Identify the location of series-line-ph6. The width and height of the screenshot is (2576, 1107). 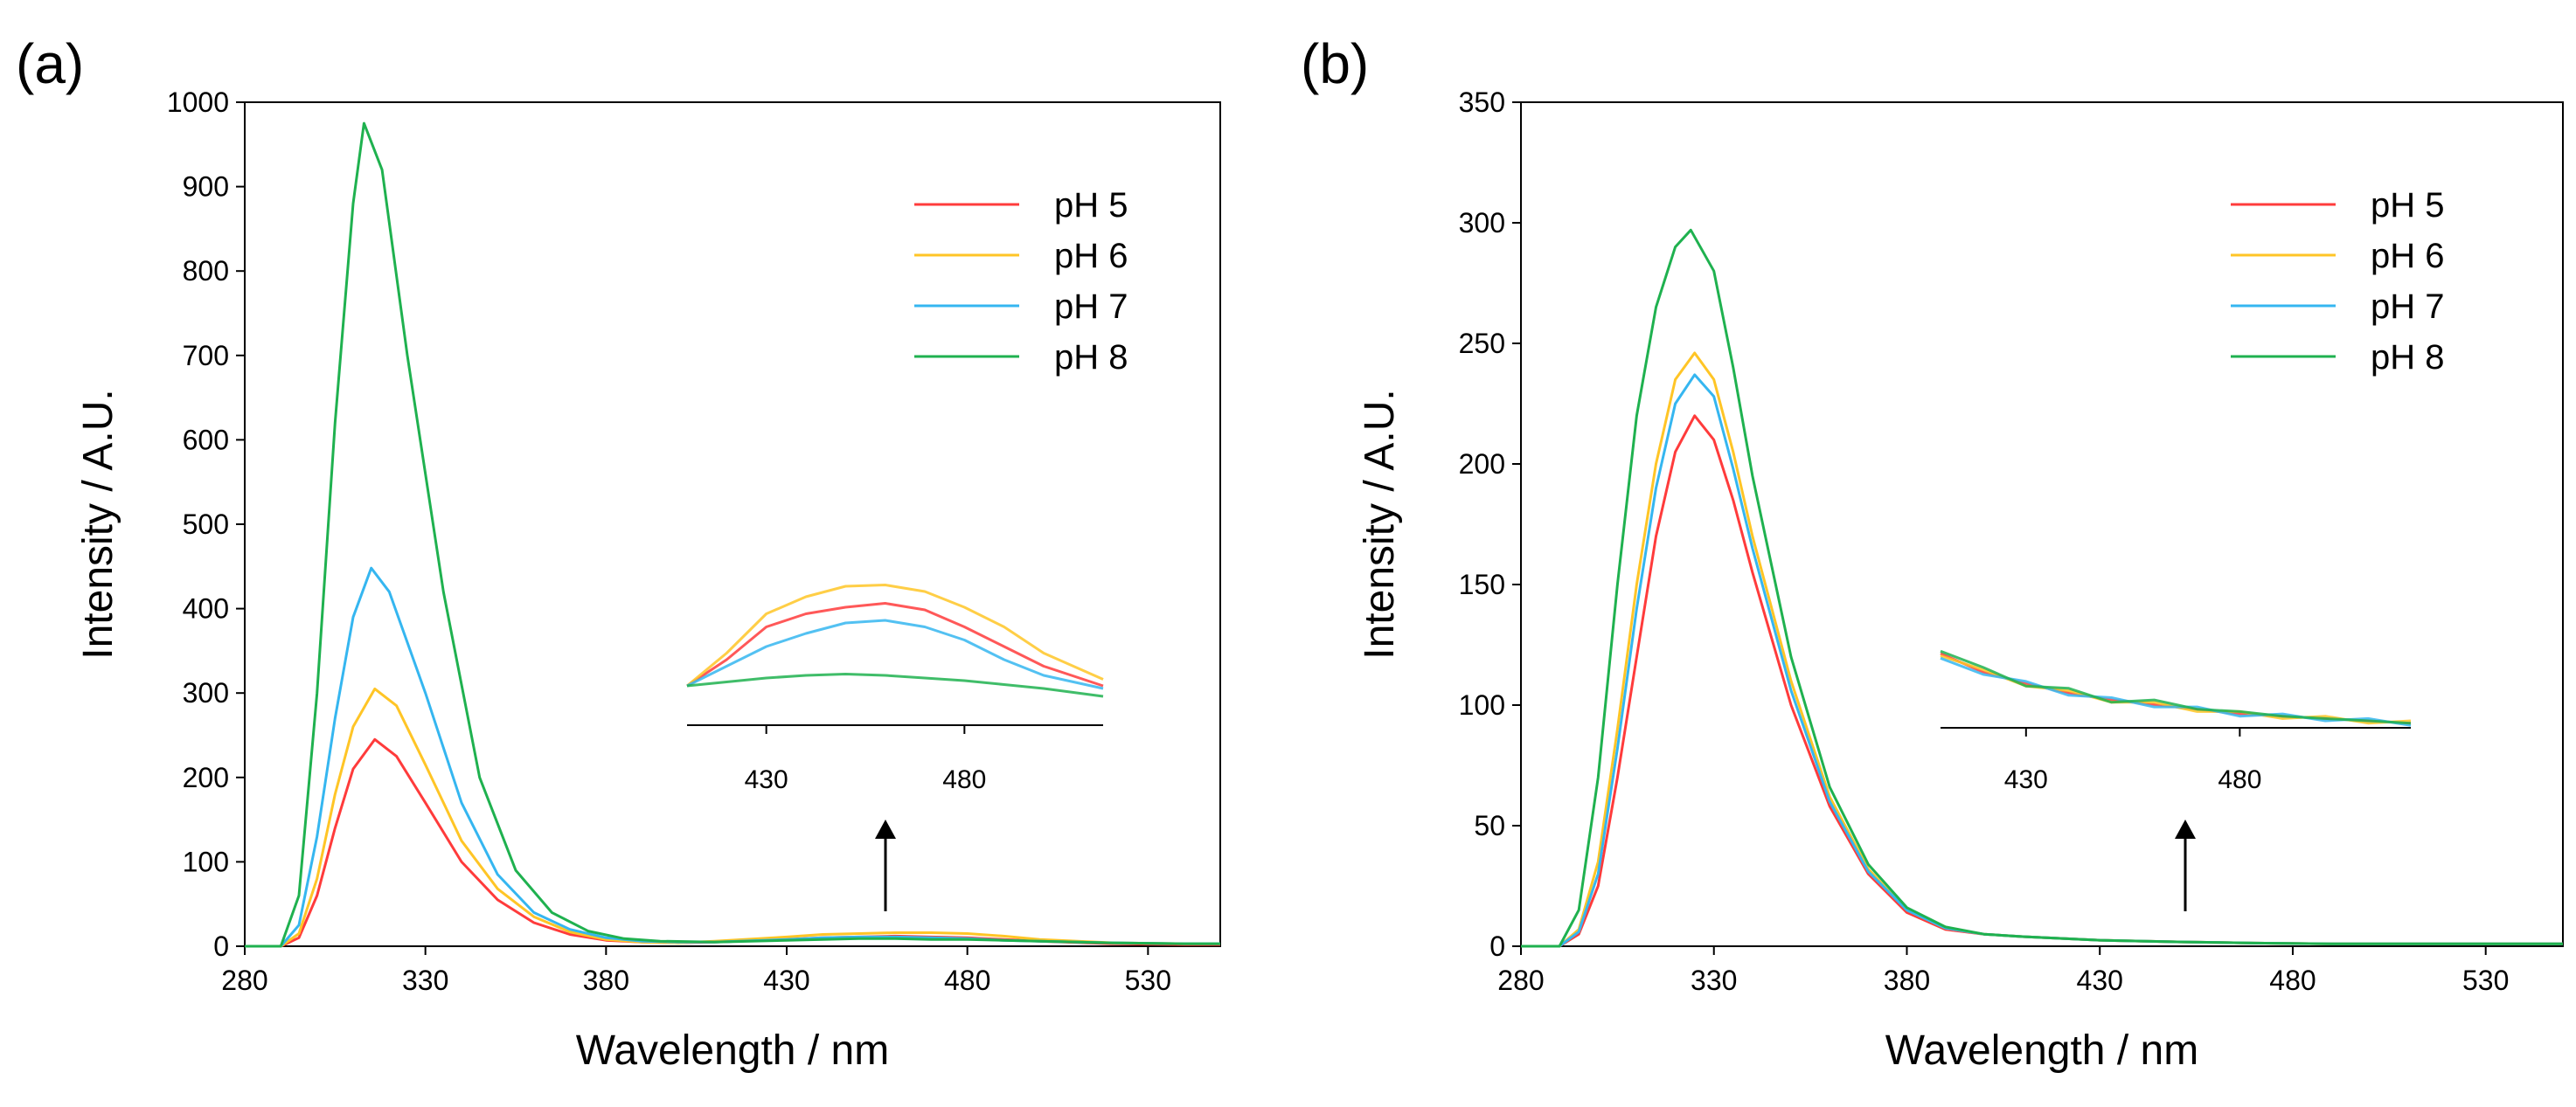
(732, 817).